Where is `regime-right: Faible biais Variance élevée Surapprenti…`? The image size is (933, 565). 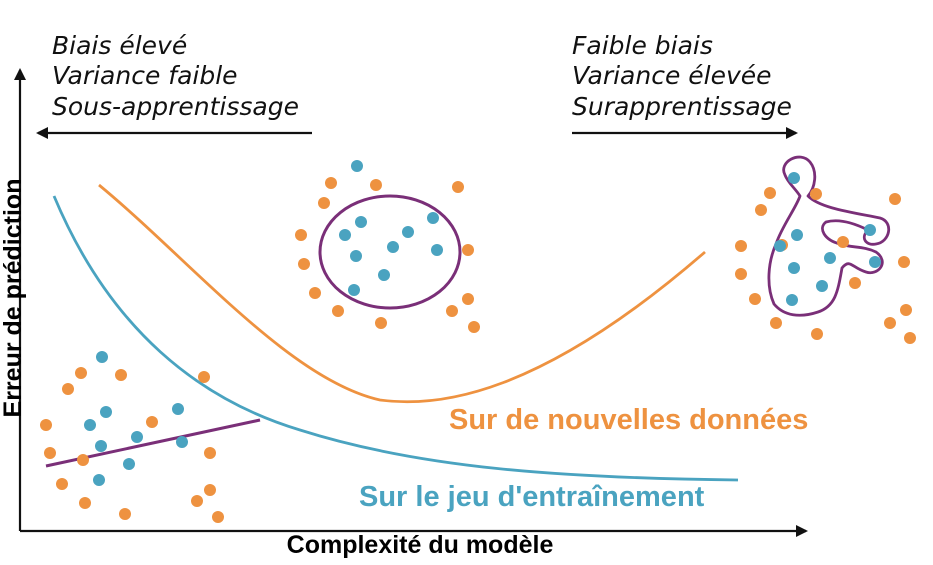 regime-right: Faible biais Variance élevée Surapprenti… is located at coordinates (685, 85).